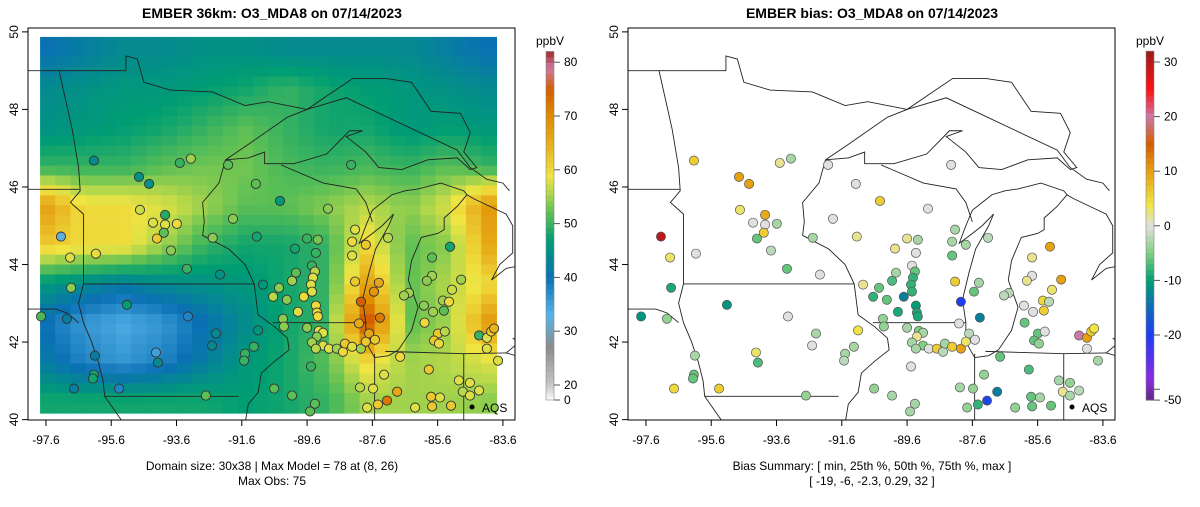  I want to click on x-tick-label: -97.6, so click(646, 440).